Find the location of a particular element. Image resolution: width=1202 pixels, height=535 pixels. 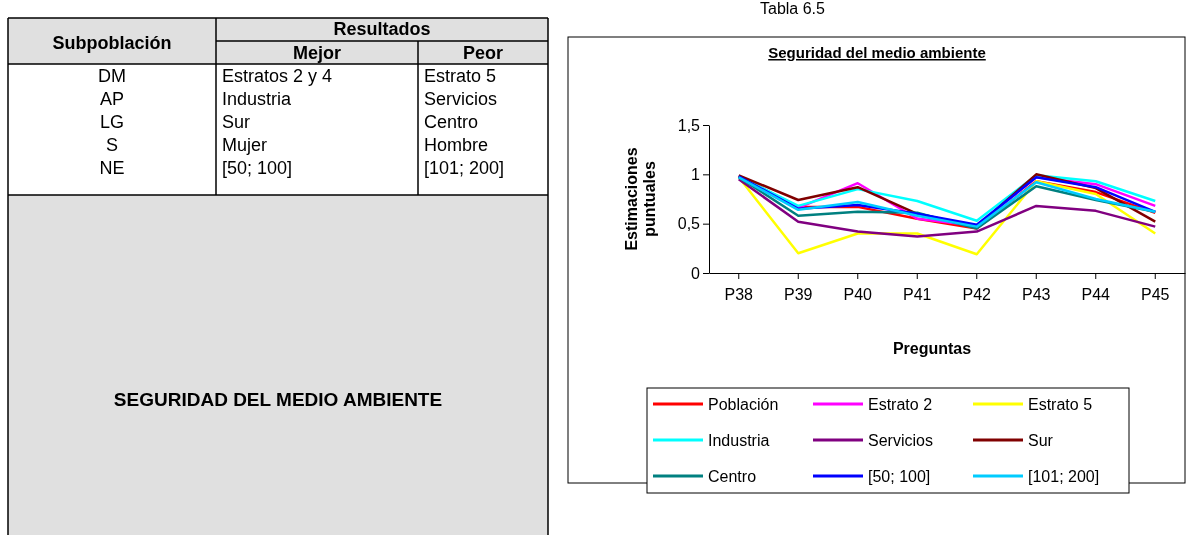

text: Mujer is located at coordinates (245, 145).